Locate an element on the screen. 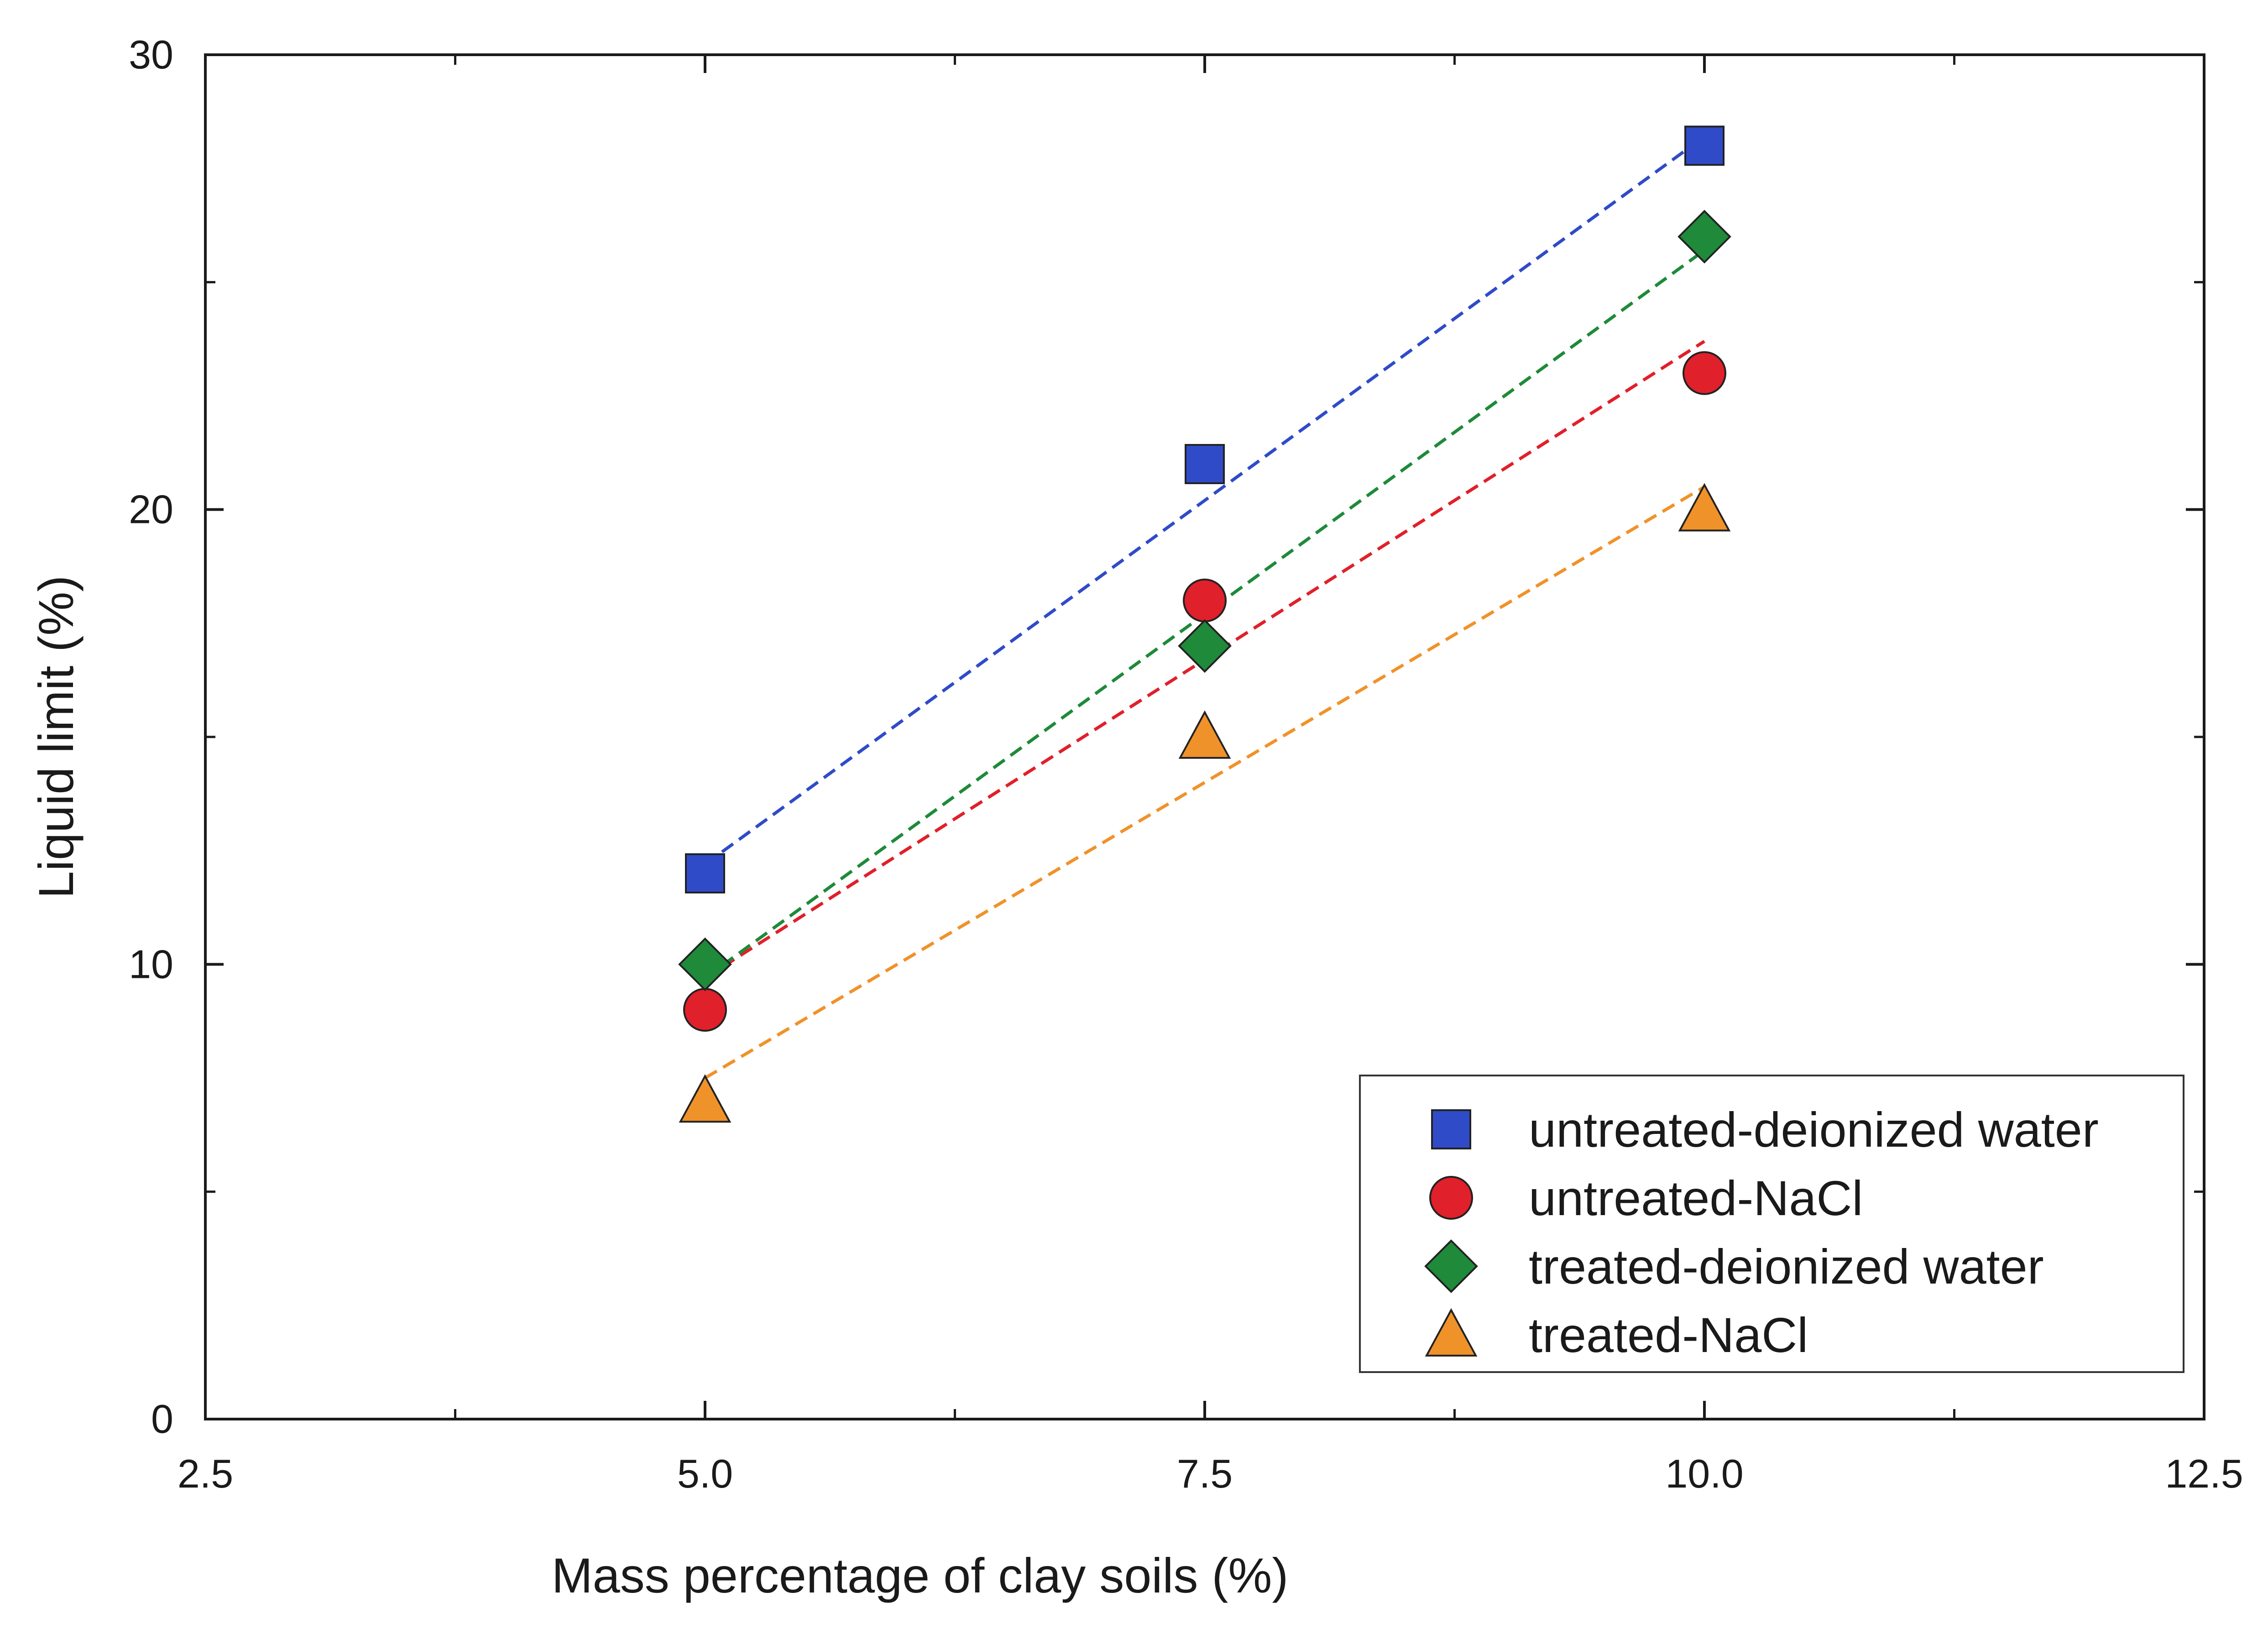 Image resolution: width=2268 pixels, height=1629 pixels. legend-marker-square is located at coordinates (1451, 1129).